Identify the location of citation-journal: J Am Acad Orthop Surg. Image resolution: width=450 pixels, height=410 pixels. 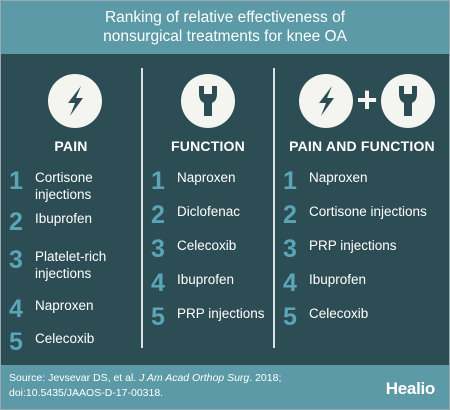
(194, 378).